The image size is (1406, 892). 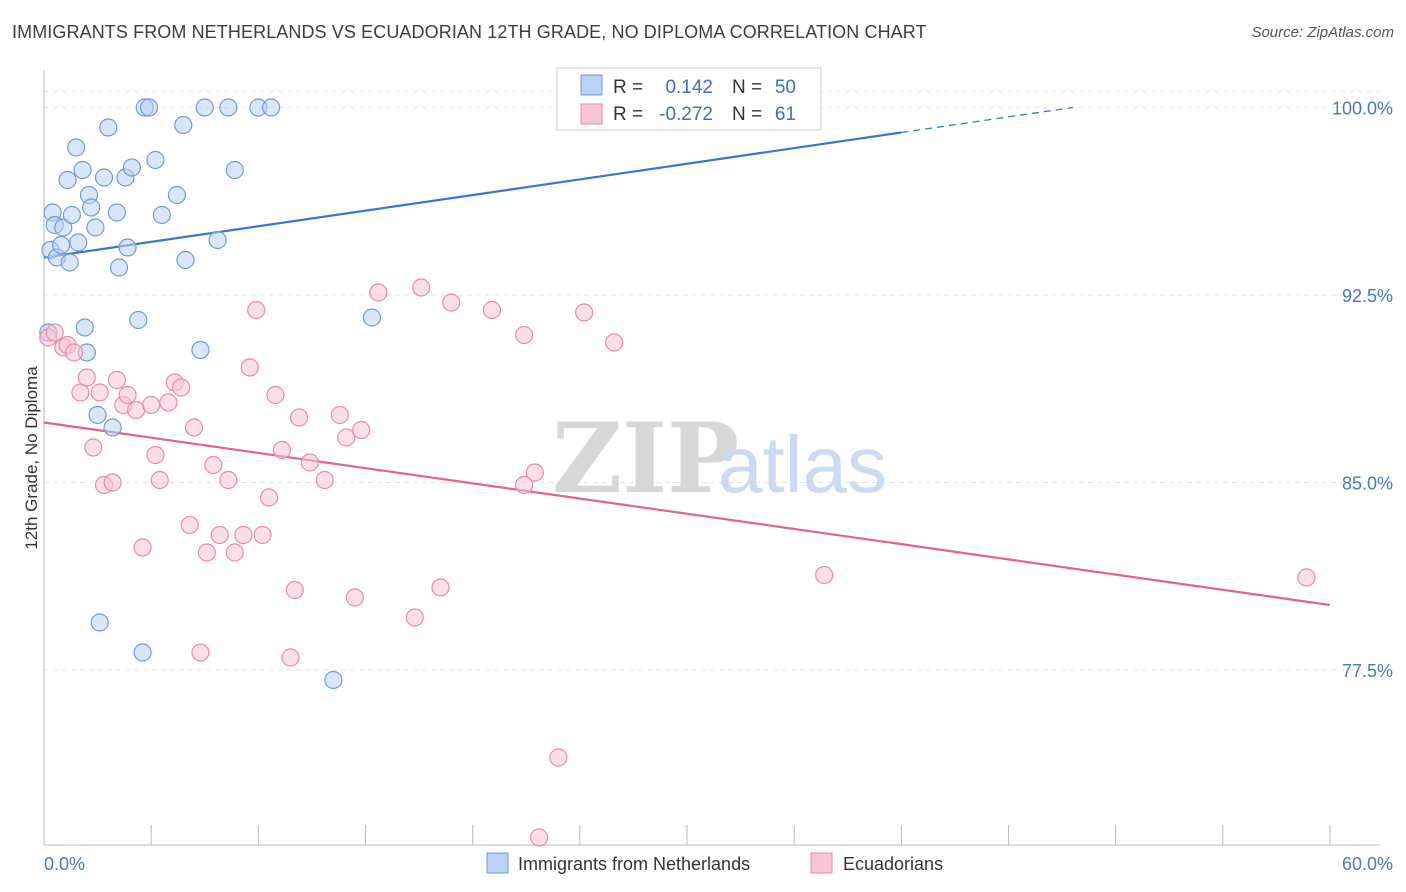 I want to click on source-credit: Source: ZipAtlas.com, so click(x=1322, y=32).